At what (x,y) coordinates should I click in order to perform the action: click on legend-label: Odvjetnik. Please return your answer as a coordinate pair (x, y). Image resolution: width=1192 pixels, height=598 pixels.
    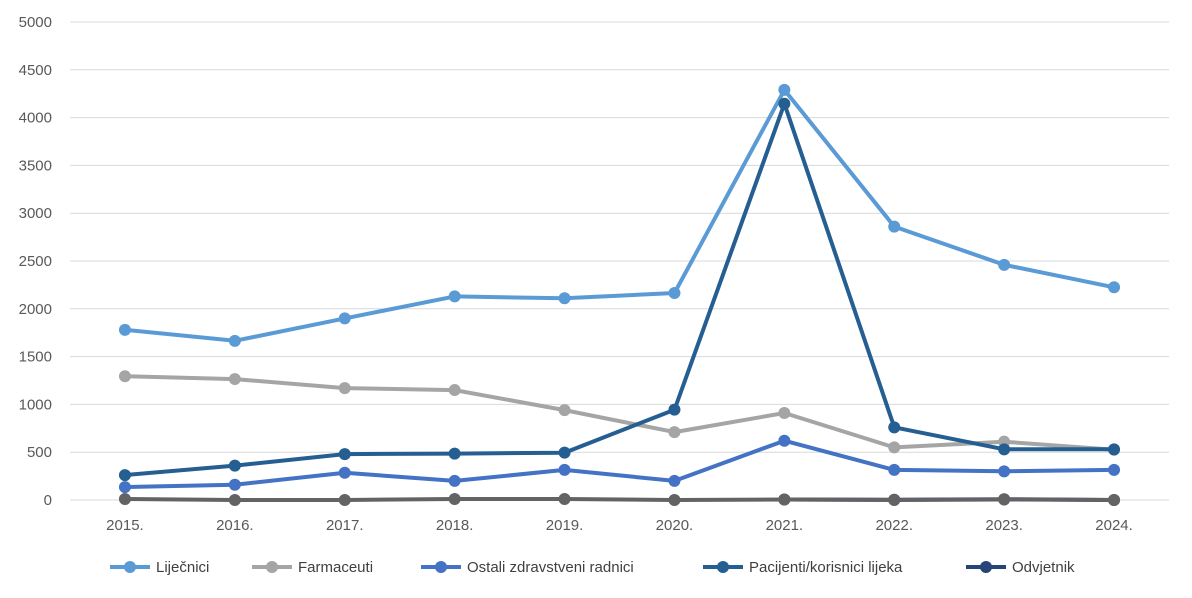
    Looking at the image, I should click on (1043, 567).